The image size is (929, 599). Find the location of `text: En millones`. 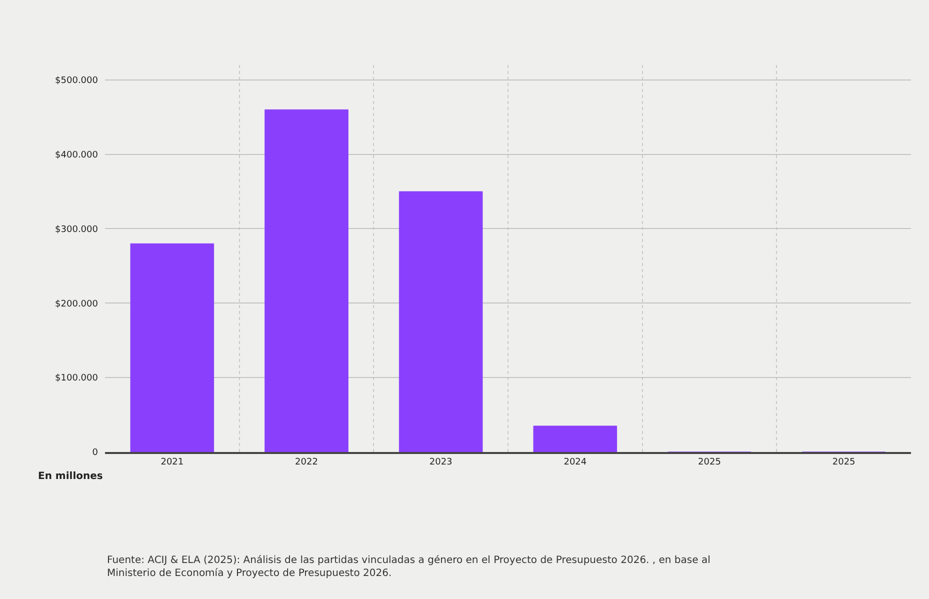

text: En millones is located at coordinates (70, 476).